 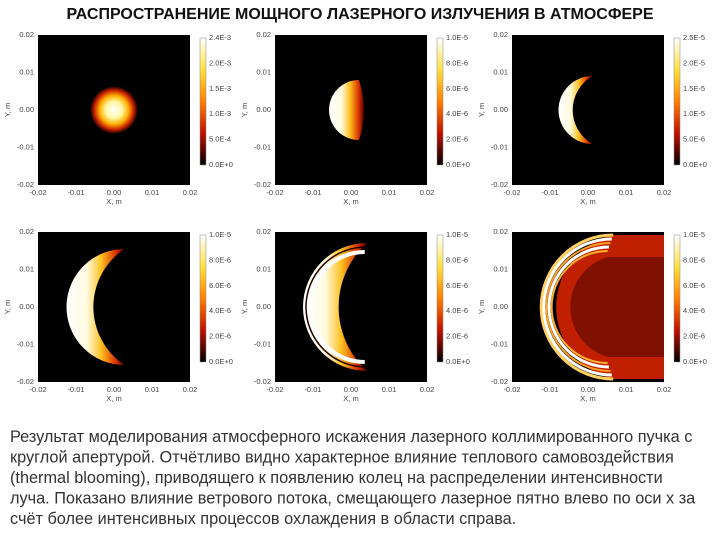 What do you see at coordinates (220, 62) in the screenshot?
I see `colorbar-label: 2.0E-3` at bounding box center [220, 62].